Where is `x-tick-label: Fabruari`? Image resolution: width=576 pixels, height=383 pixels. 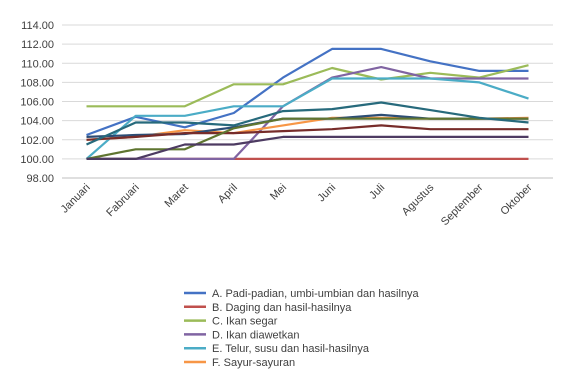
x-tick-label: Fabruari is located at coordinates (122, 200).